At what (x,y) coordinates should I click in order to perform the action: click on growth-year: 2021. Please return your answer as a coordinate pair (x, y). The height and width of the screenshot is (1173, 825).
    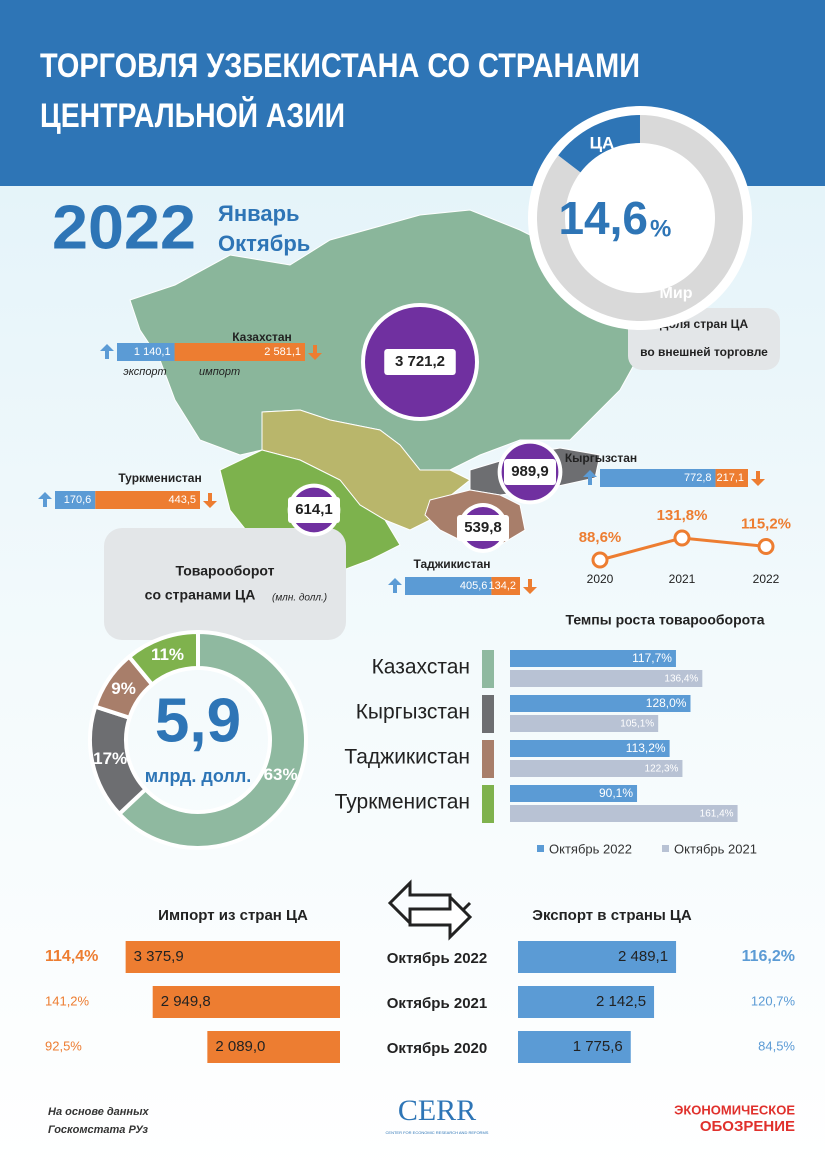
    Looking at the image, I should click on (682, 579).